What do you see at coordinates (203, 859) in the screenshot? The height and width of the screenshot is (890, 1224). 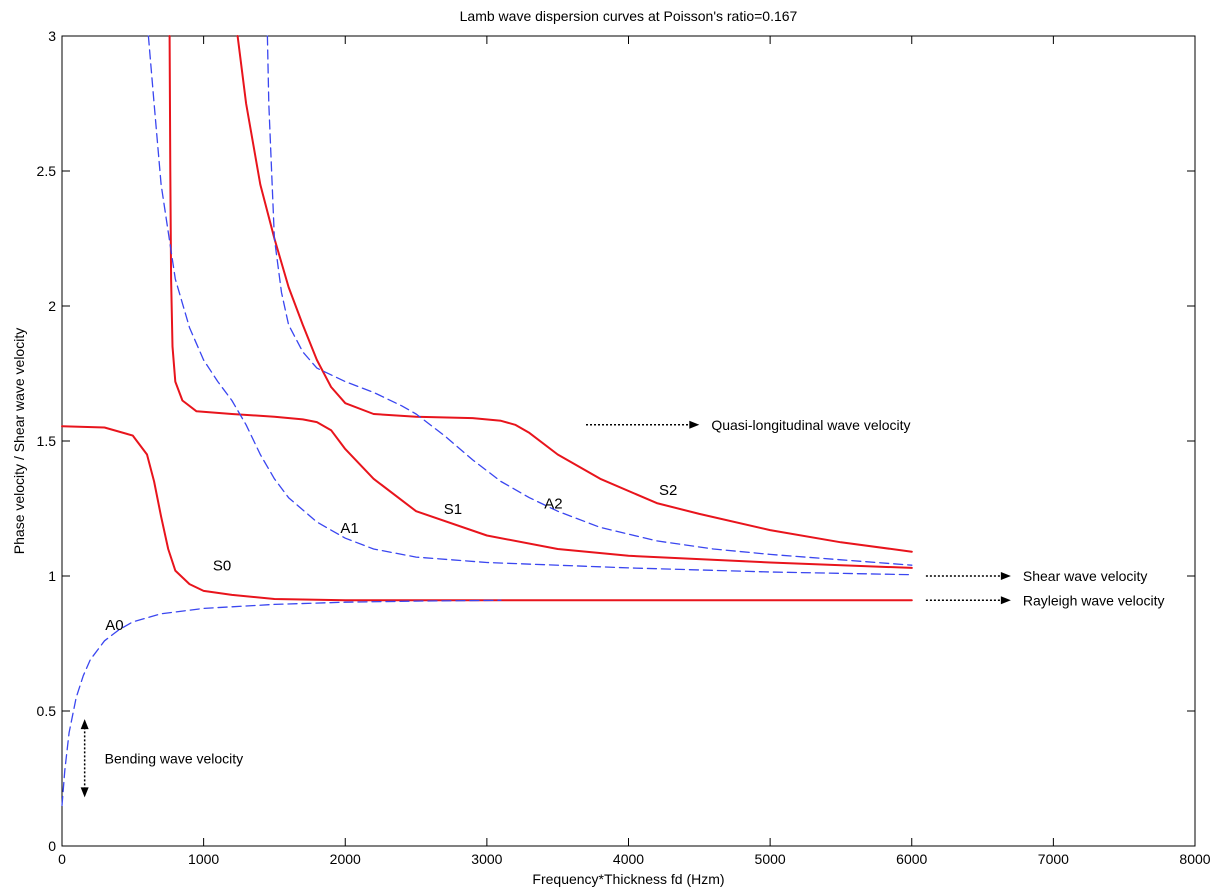 I see `x-tick-label: 1000` at bounding box center [203, 859].